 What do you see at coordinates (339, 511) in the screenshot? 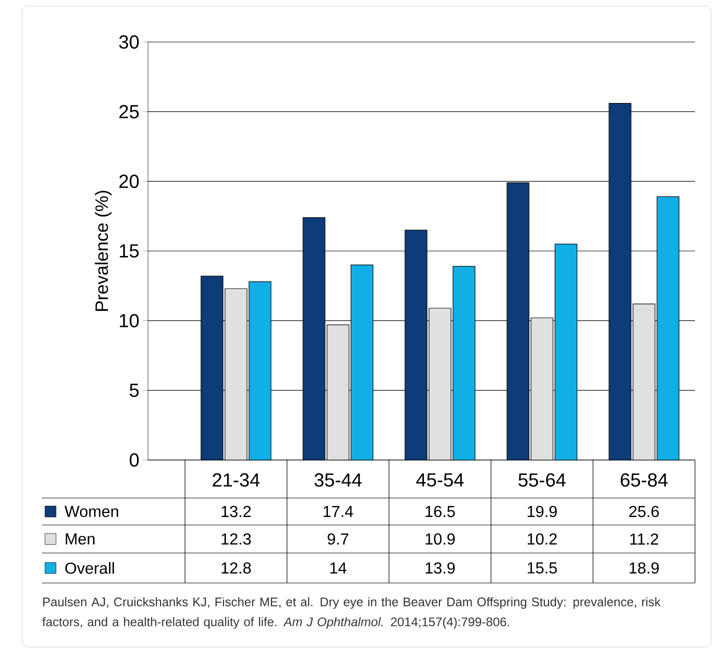
I see `data-label: 17.4` at bounding box center [339, 511].